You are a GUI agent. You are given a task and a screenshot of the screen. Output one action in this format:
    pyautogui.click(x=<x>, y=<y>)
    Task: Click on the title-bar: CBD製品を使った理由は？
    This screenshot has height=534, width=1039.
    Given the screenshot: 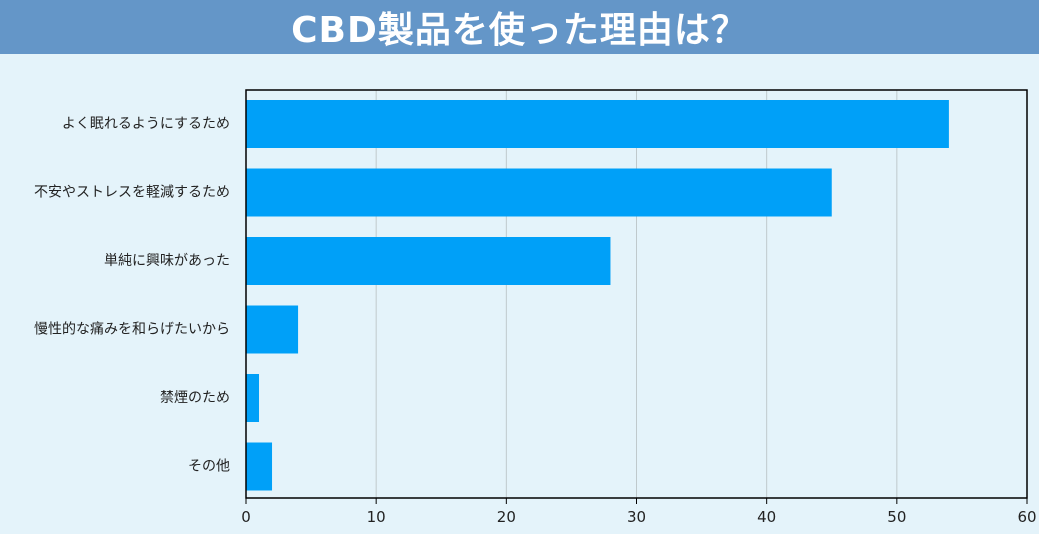 What is the action you would take?
    pyautogui.click(x=519, y=27)
    